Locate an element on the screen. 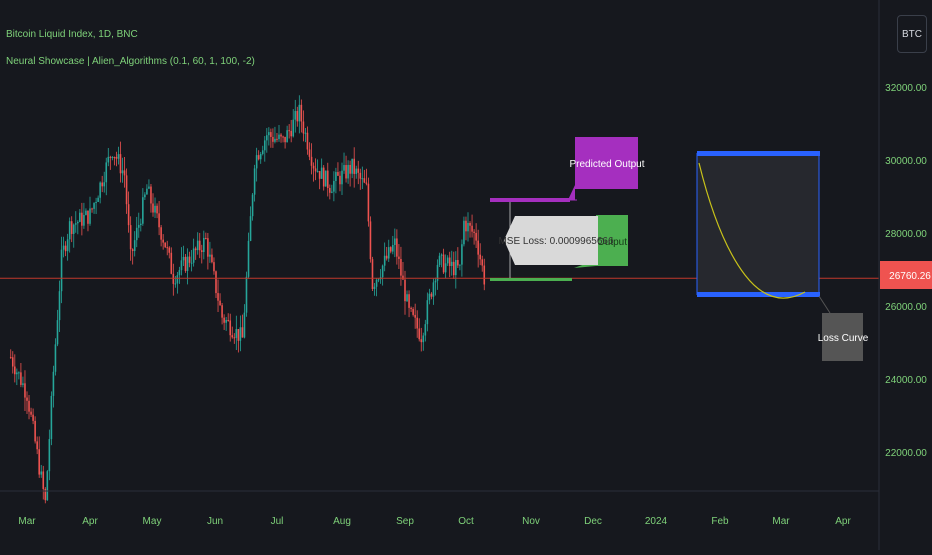  y-tick-label: 26000.00 is located at coordinates (906, 307).